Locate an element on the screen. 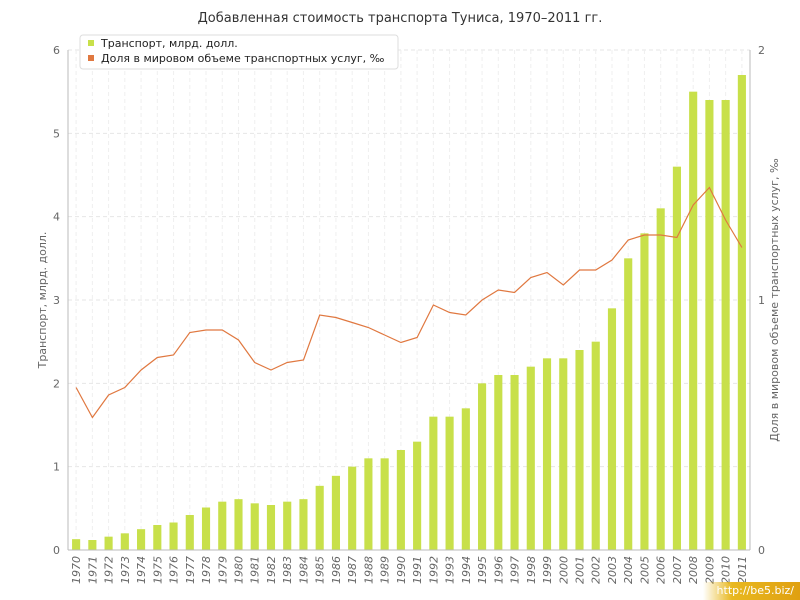 This screenshot has height=600, width=800. watermark-link: http://be5.biz/ is located at coordinates (751, 591).